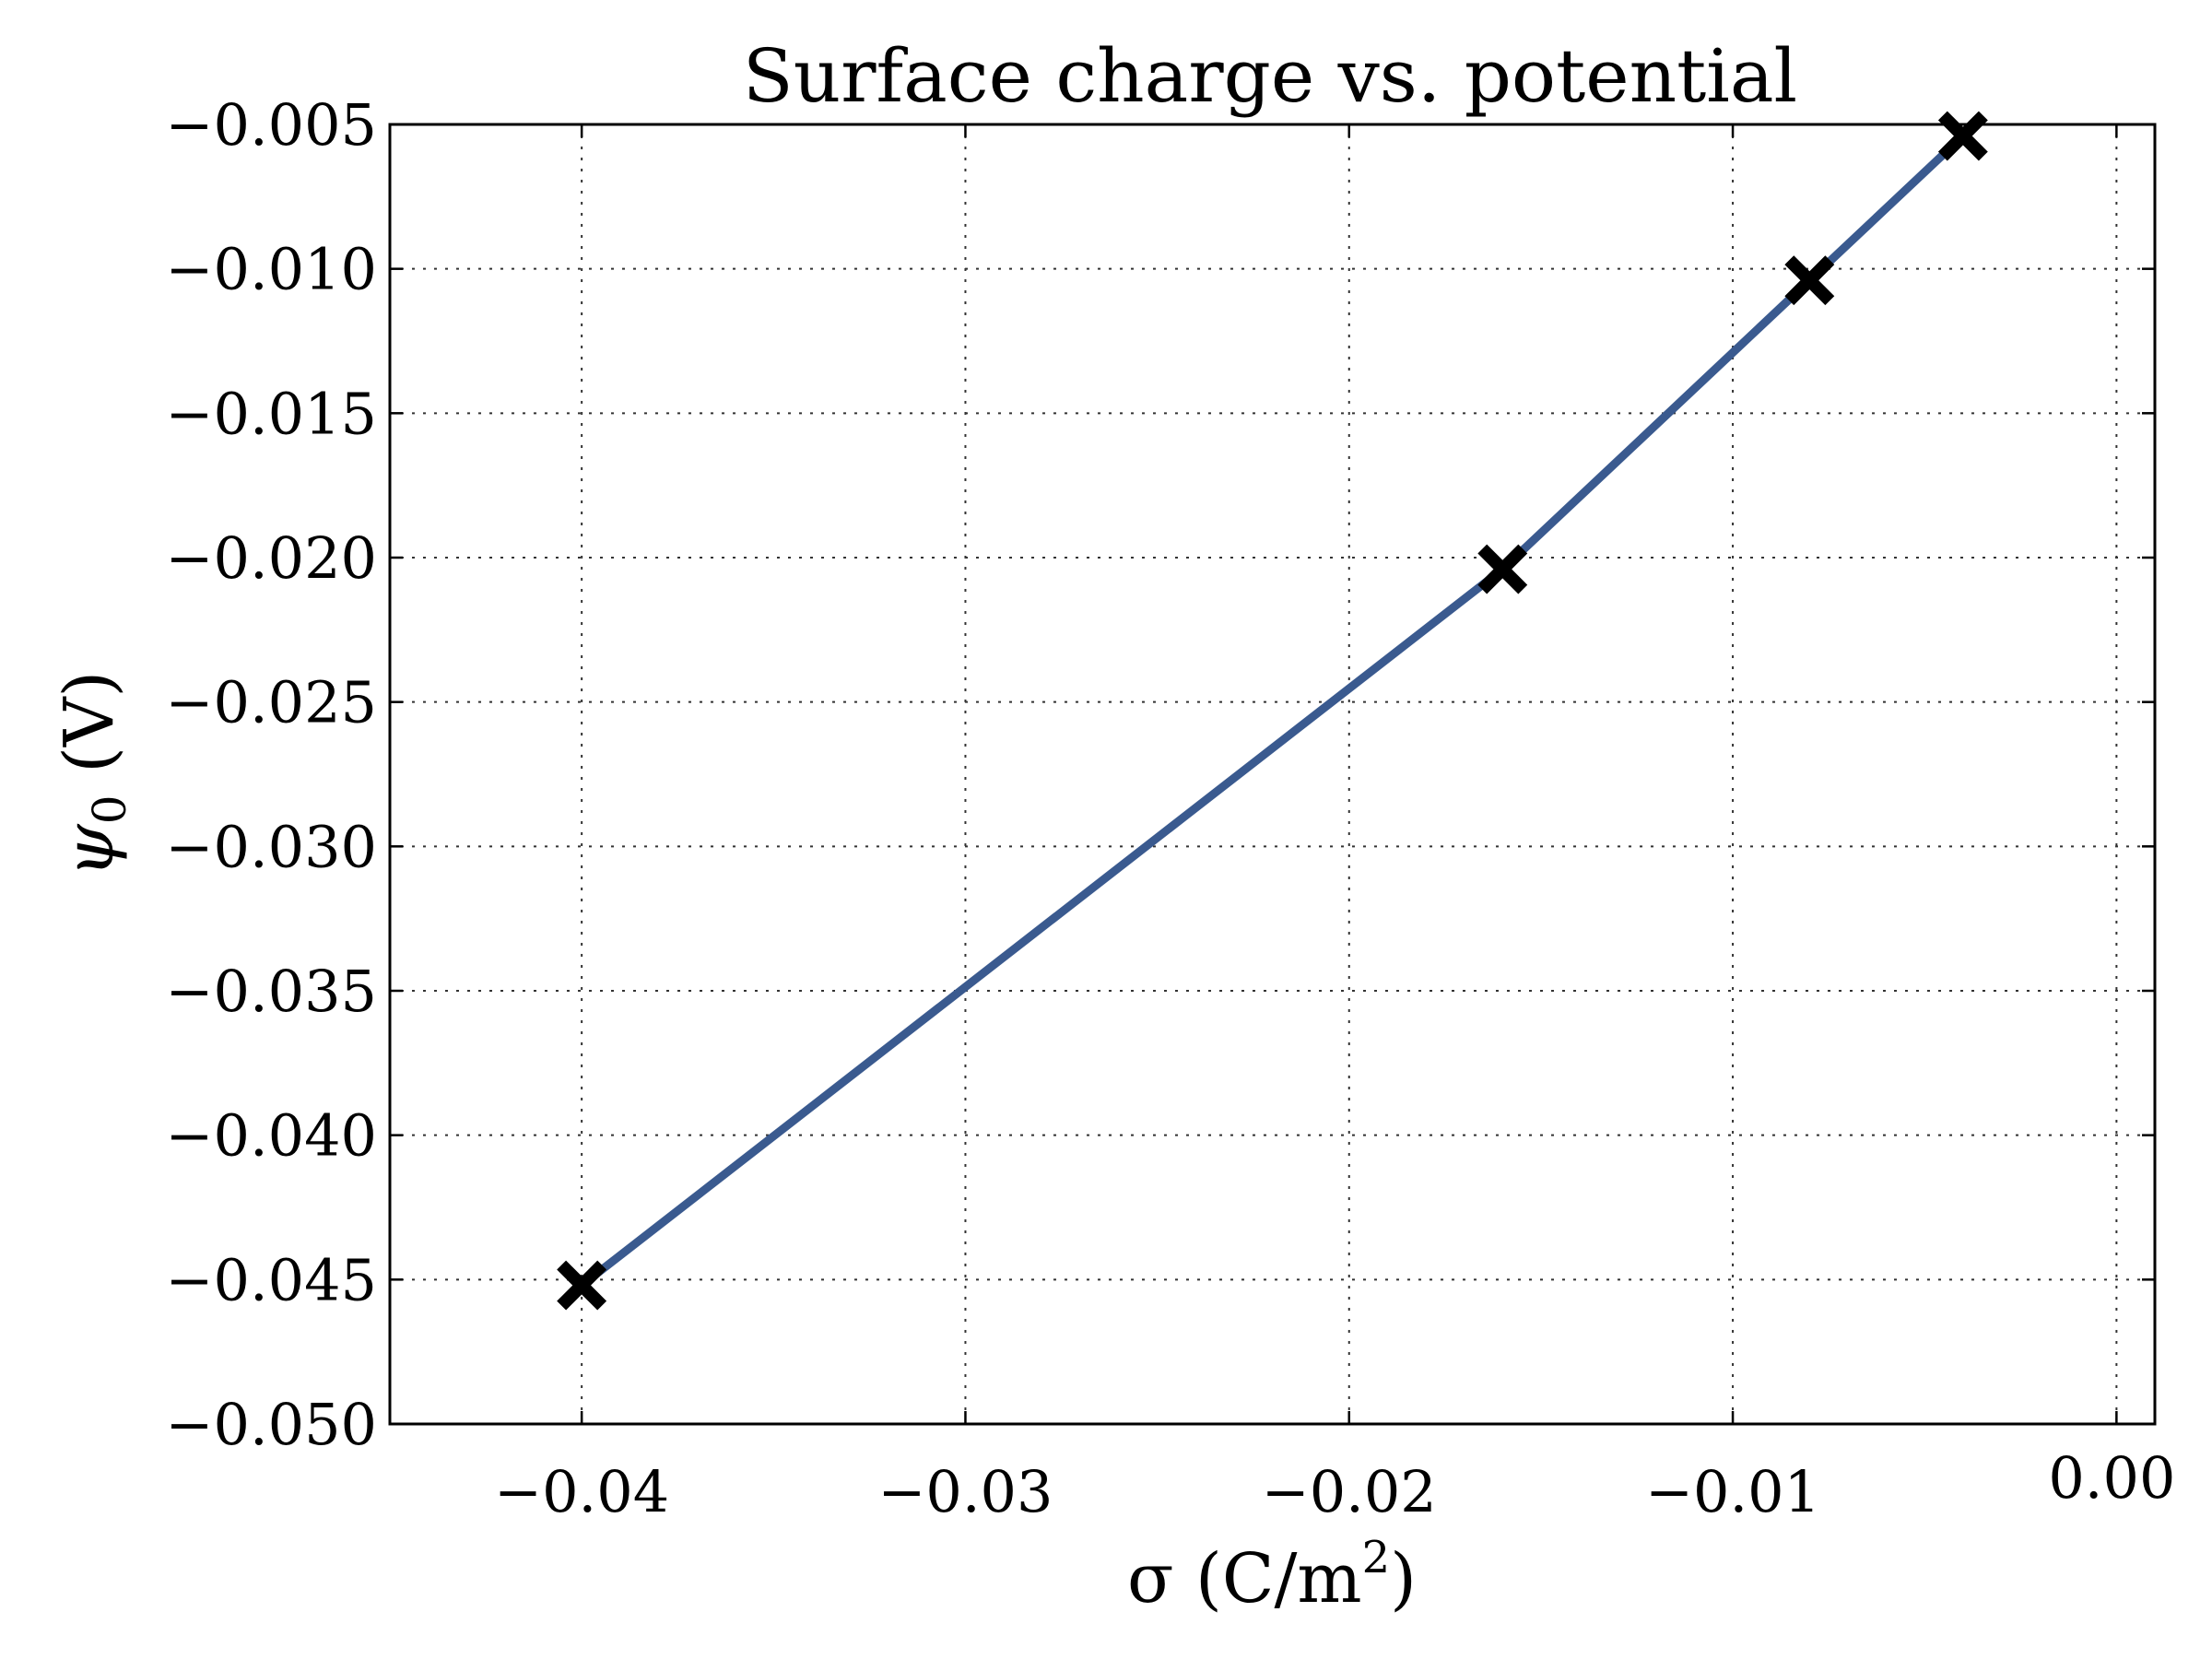 This screenshot has height=1659, width=2212. Describe the element at coordinates (271, 1424) in the screenshot. I see `y-tick-label: −0.050` at that location.